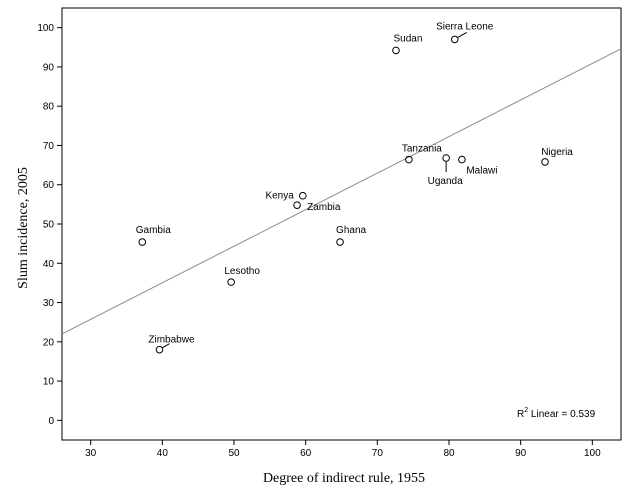 The height and width of the screenshot is (504, 629). I want to click on r2-suffix: Linear = 0.539, so click(561, 414).